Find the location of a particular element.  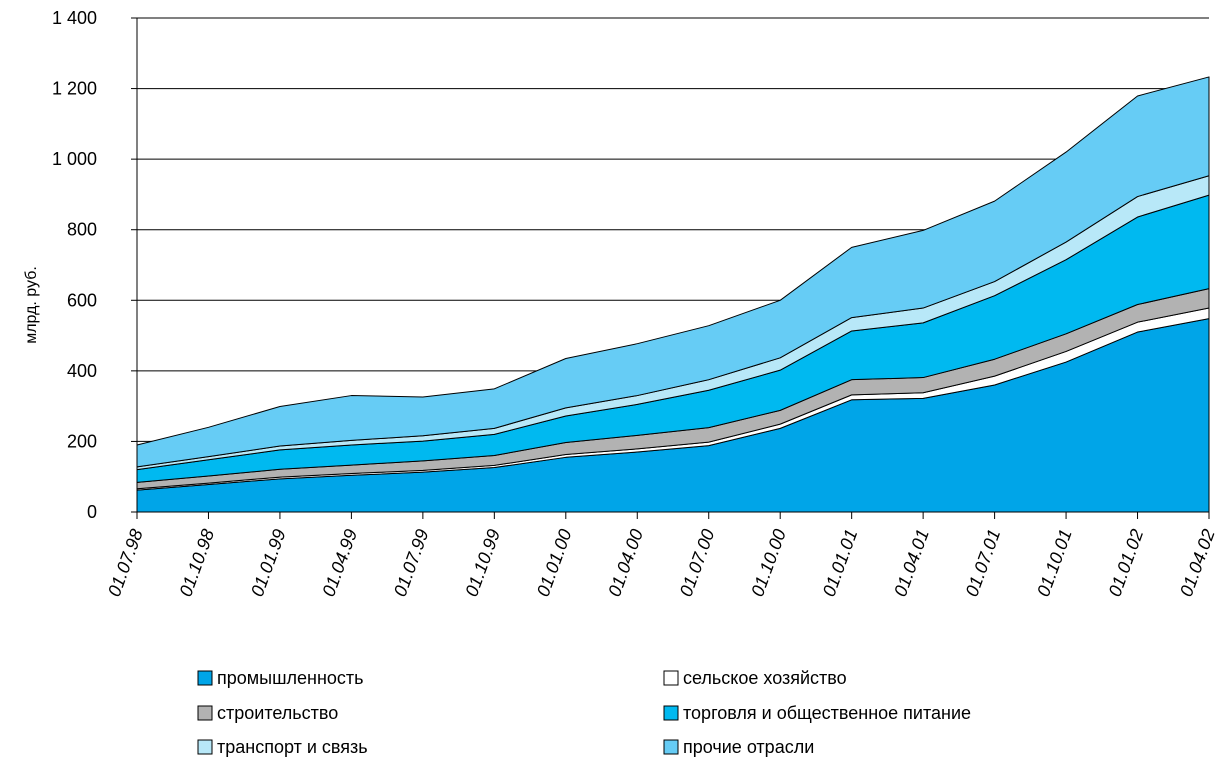

y-tick-label: 1 200 is located at coordinates (74, 89).